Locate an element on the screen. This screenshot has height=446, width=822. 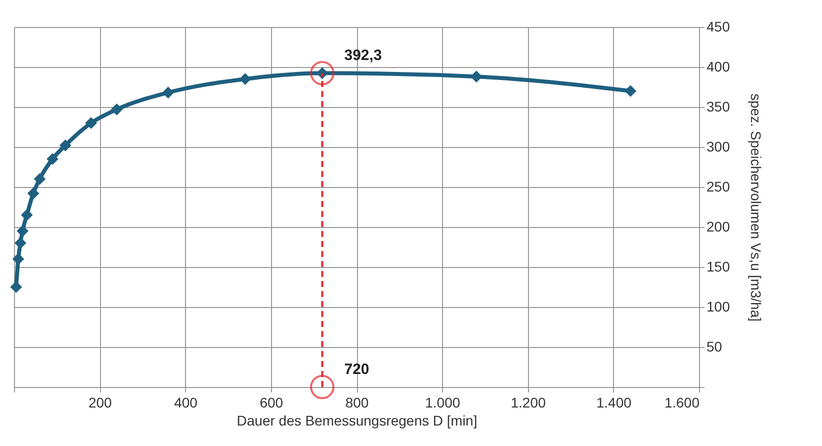
x-tick-label: 400 is located at coordinates (186, 402).